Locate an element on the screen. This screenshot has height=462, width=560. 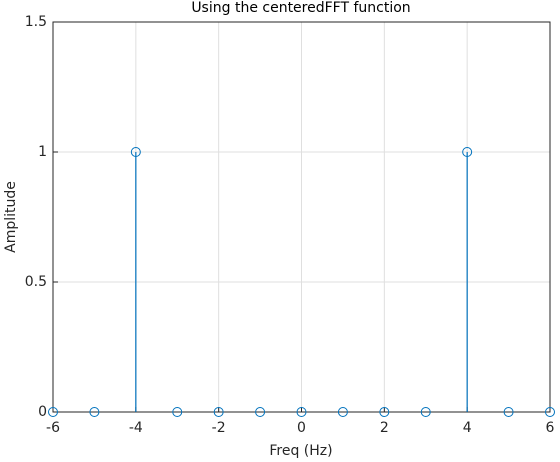
x-tick-label: 6 is located at coordinates (550, 428).